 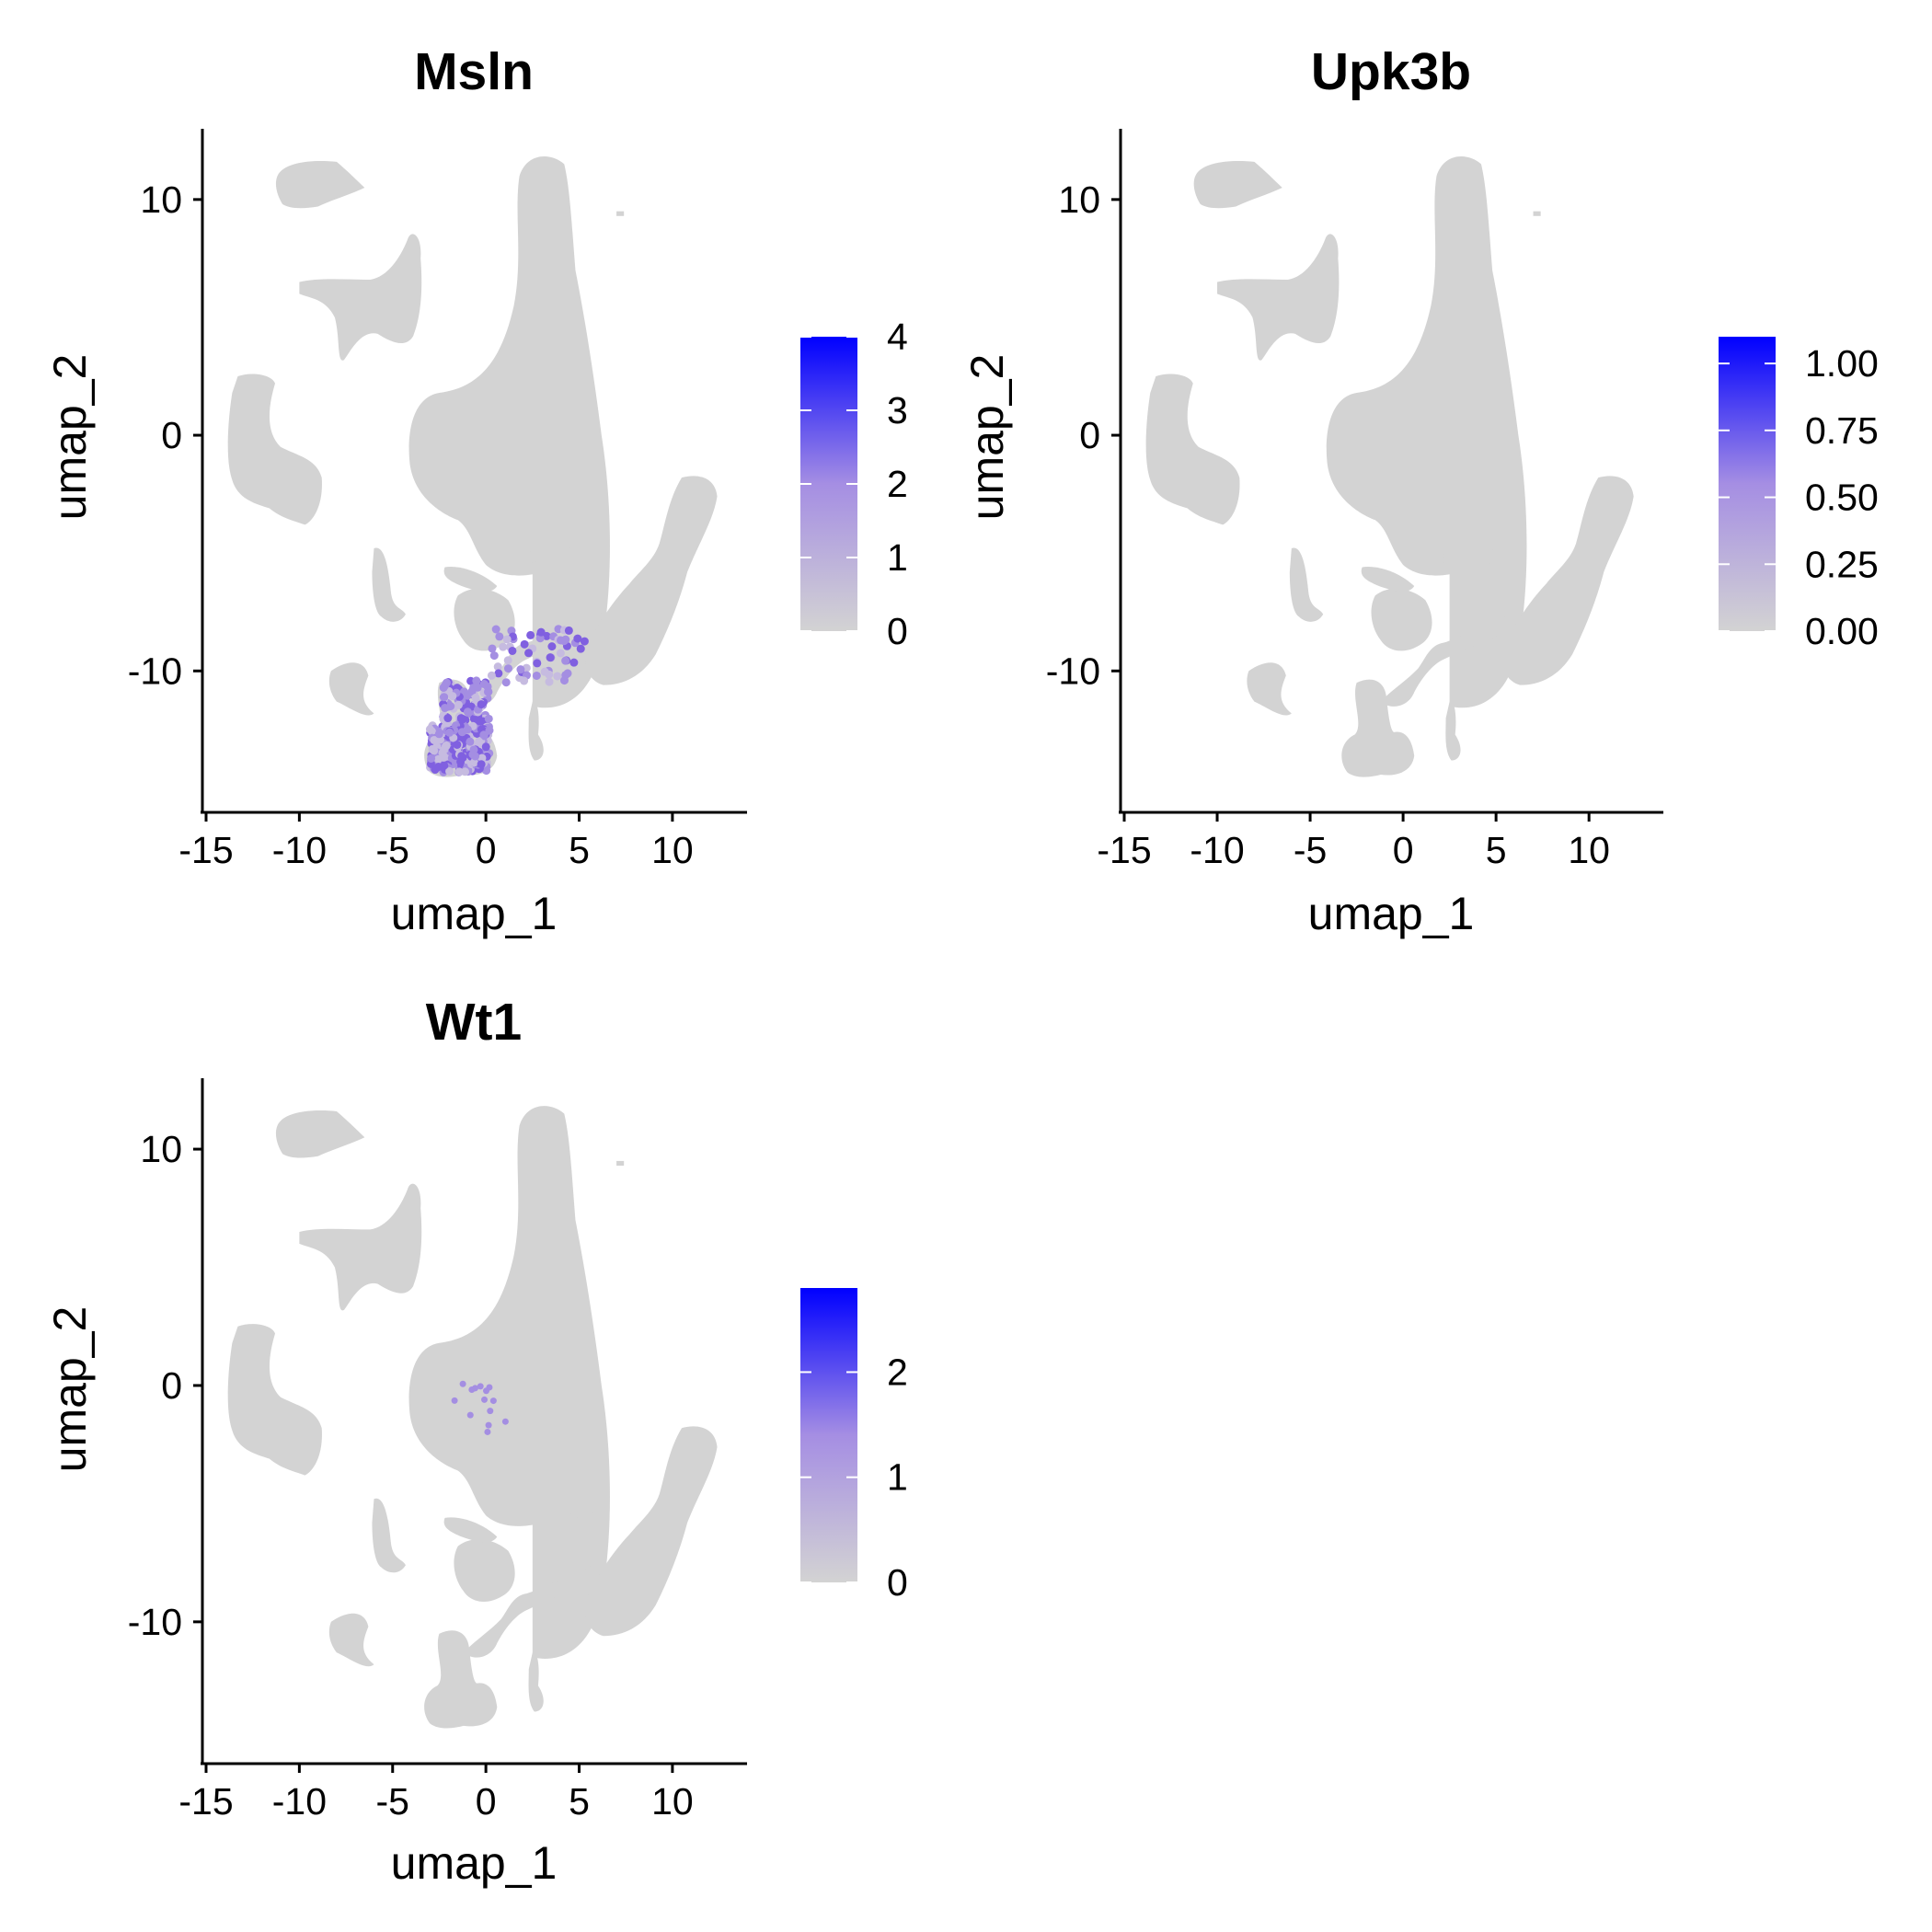 What do you see at coordinates (1353, 841) in the screenshot?
I see `x-ticks: -15 -10 -5 0 5 10` at bounding box center [1353, 841].